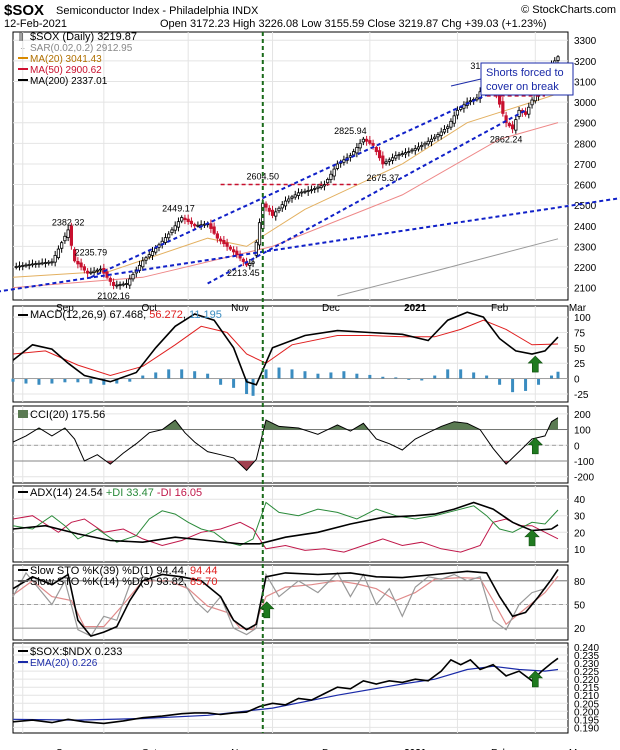  I want to click on ytick-macd: 75, so click(580, 333).